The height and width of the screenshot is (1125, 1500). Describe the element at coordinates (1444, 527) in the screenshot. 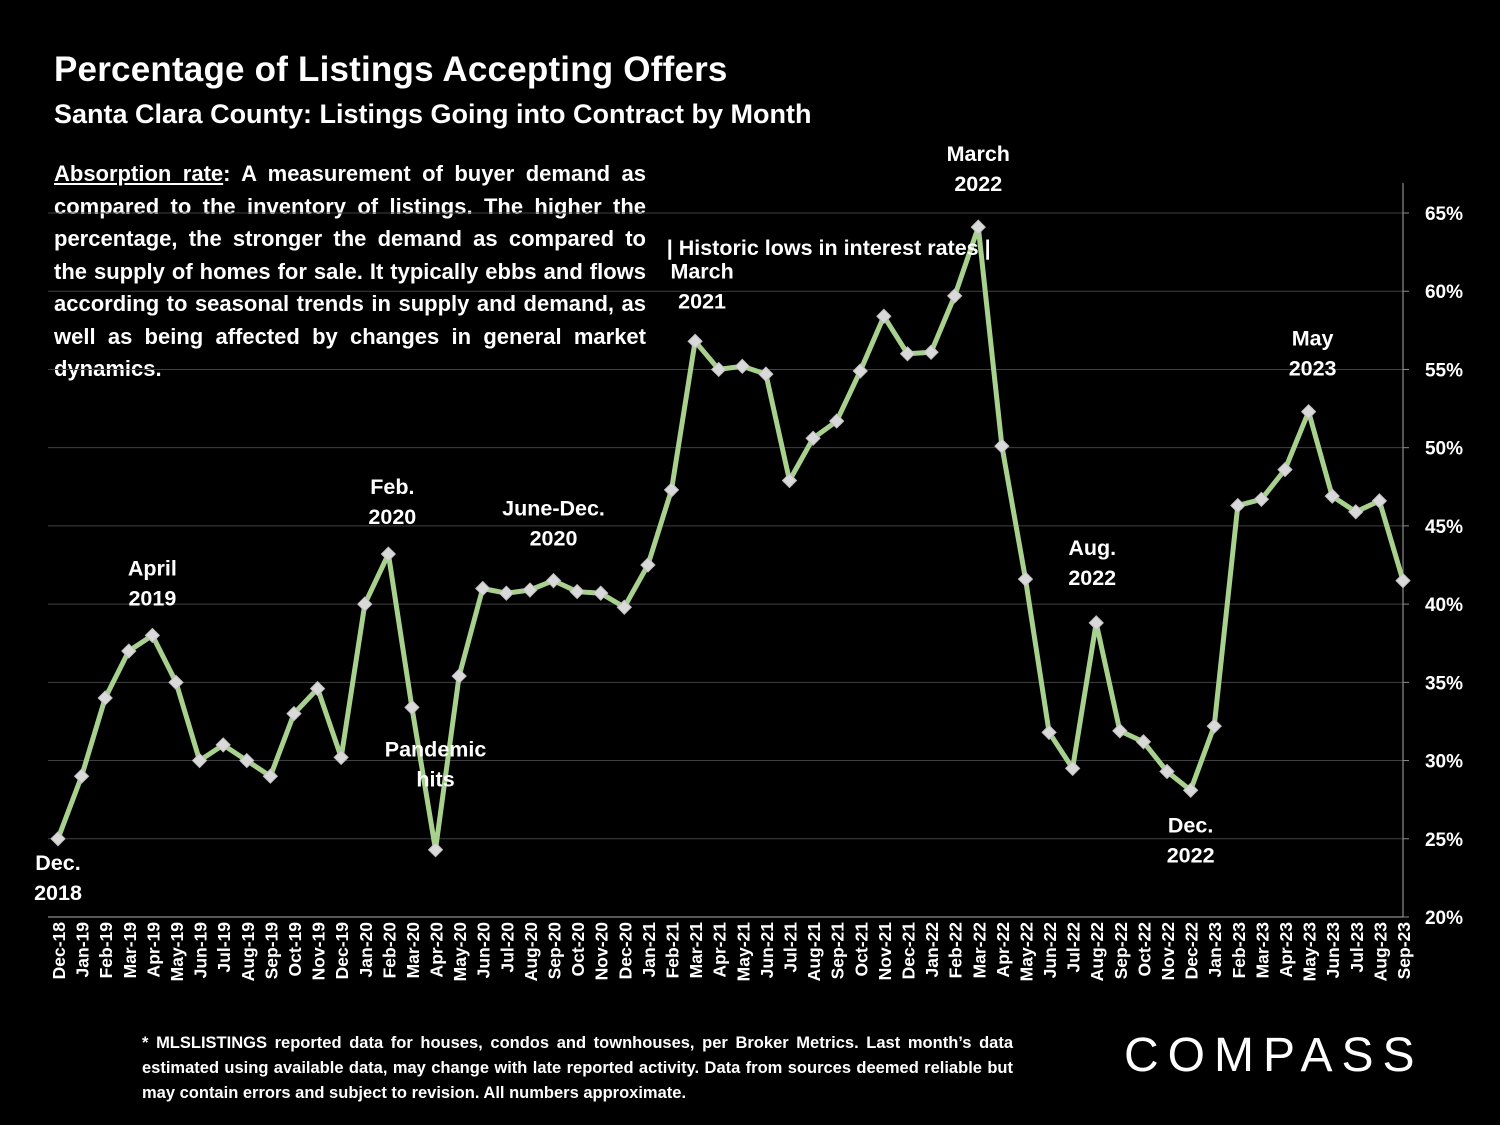

I see `y-tick-label: 45%` at that location.